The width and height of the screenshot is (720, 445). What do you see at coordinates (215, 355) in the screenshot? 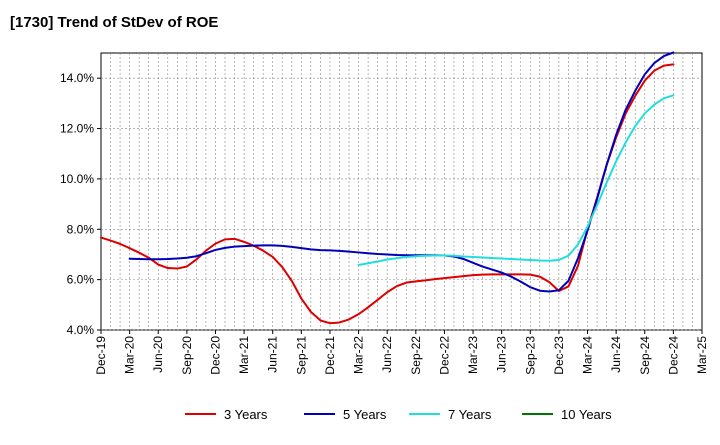
I see `x-tick-label: Dec-20` at bounding box center [215, 355].